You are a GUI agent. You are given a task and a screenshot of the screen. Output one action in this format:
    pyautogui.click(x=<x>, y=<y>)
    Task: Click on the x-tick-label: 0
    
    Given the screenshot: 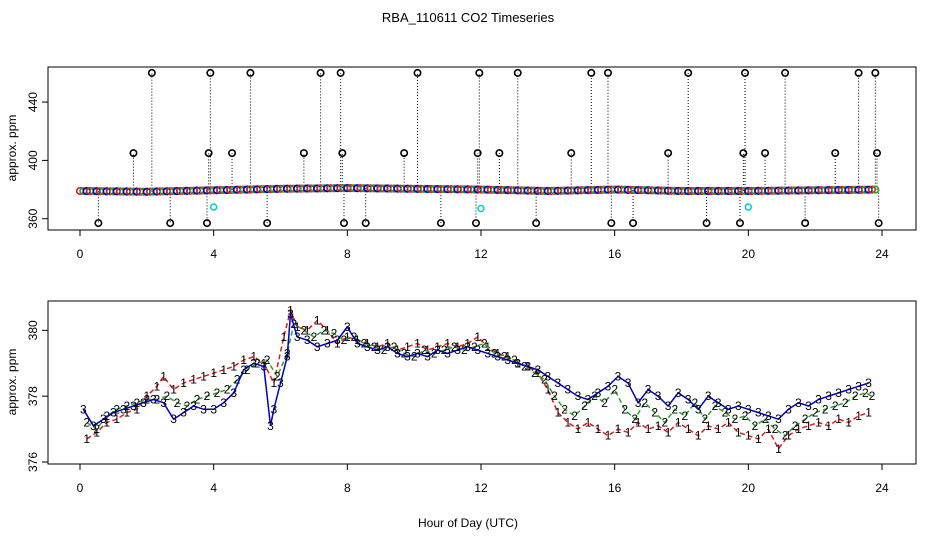 What is the action you would take?
    pyautogui.click(x=80, y=488)
    